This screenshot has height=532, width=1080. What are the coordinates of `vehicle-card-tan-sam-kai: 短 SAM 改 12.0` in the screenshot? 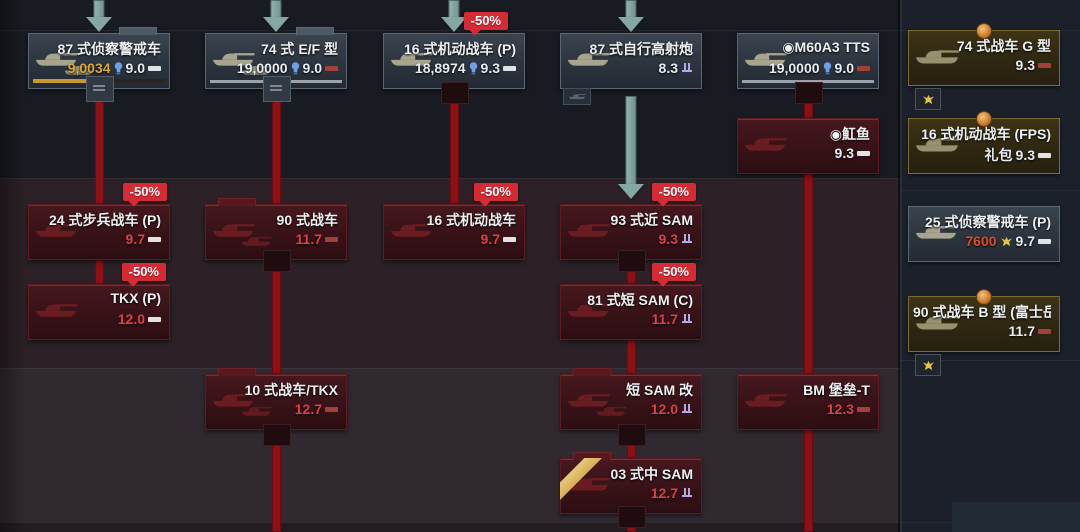 It's located at (631, 399).